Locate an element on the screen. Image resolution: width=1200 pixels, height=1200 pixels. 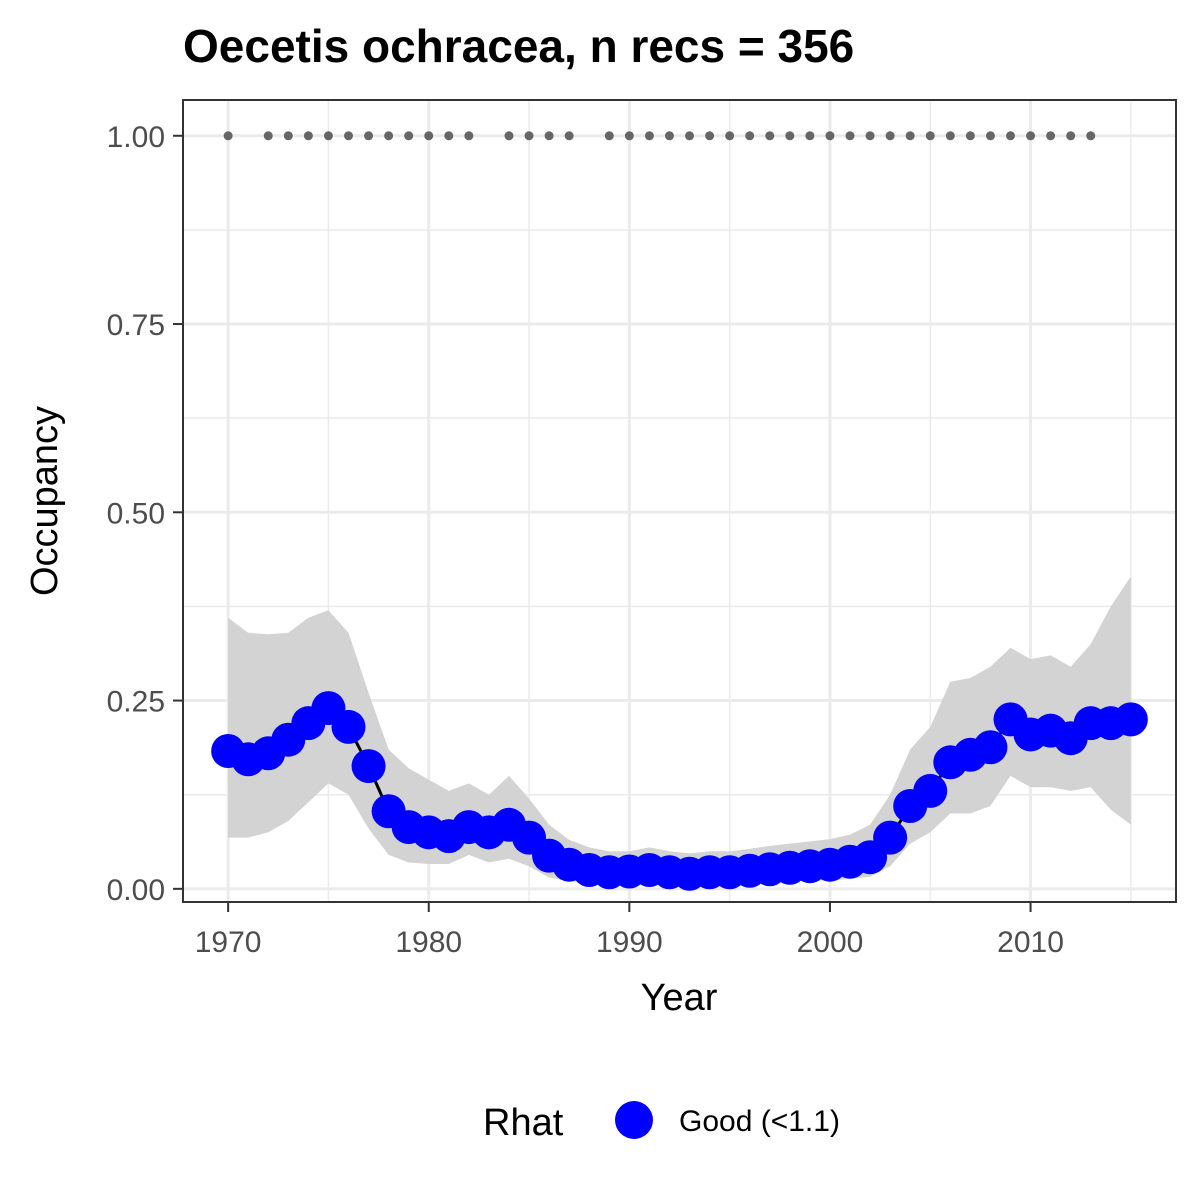
x-tick-label: 2010 is located at coordinates (1030, 942).